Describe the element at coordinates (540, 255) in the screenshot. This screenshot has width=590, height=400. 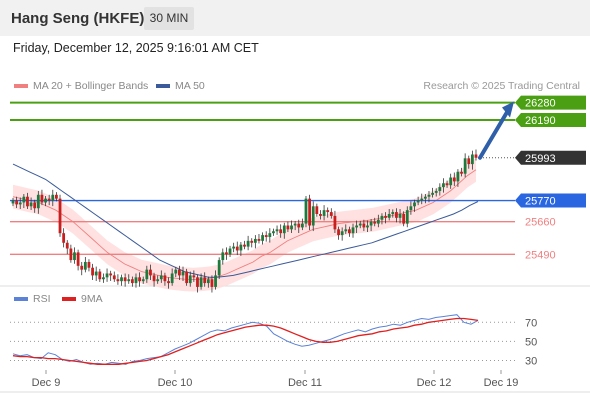
I see `support-tag-label: 25490` at that location.